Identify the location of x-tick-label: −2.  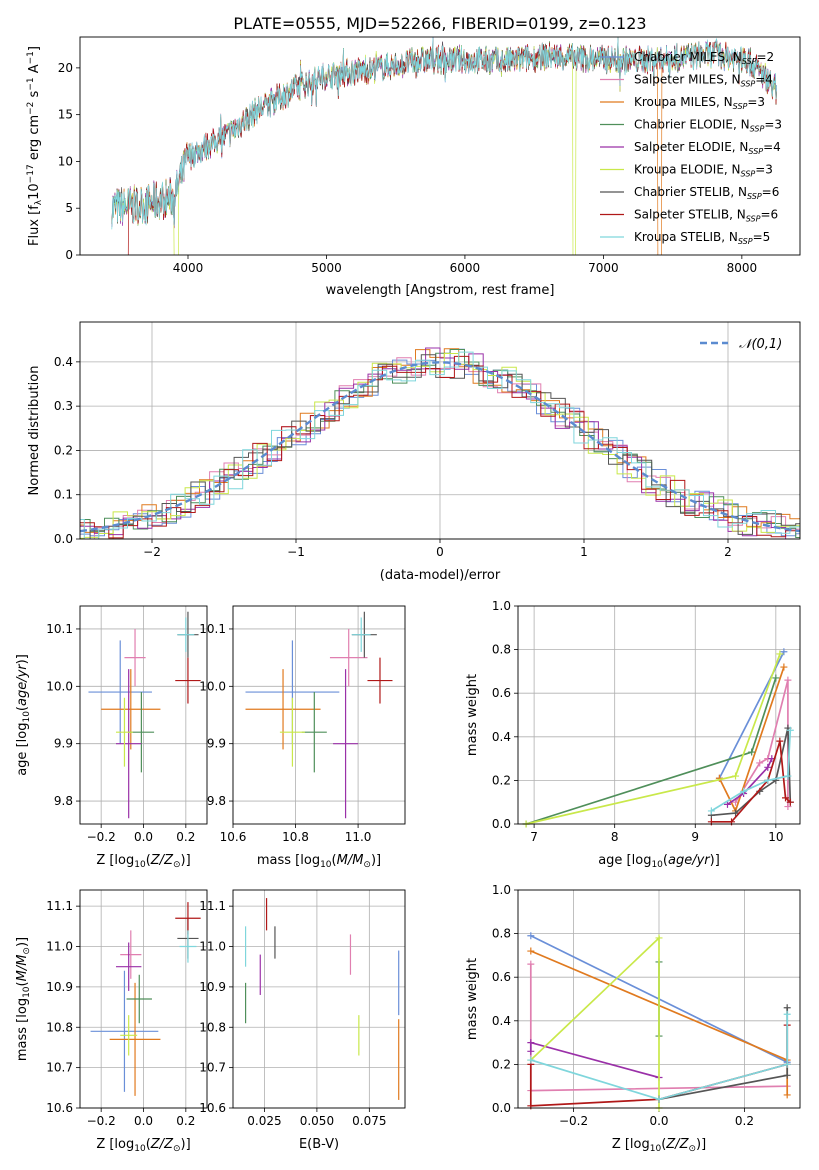
(152, 552).